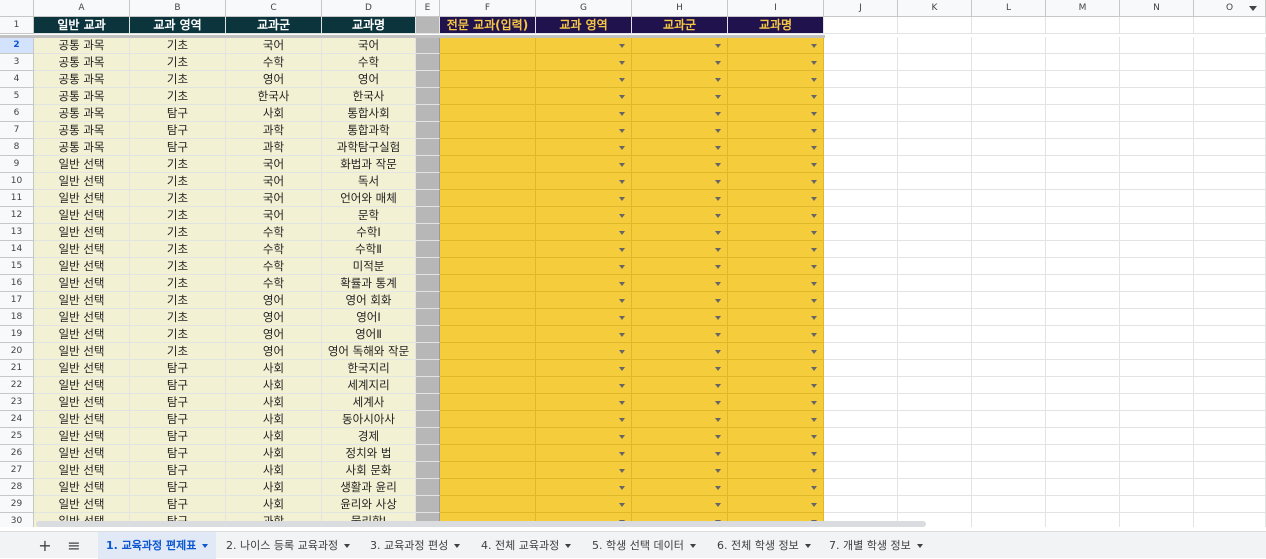 This screenshot has width=1266, height=559. What do you see at coordinates (369, 419) in the screenshot?
I see `cell-subject-name: 동아시아사` at bounding box center [369, 419].